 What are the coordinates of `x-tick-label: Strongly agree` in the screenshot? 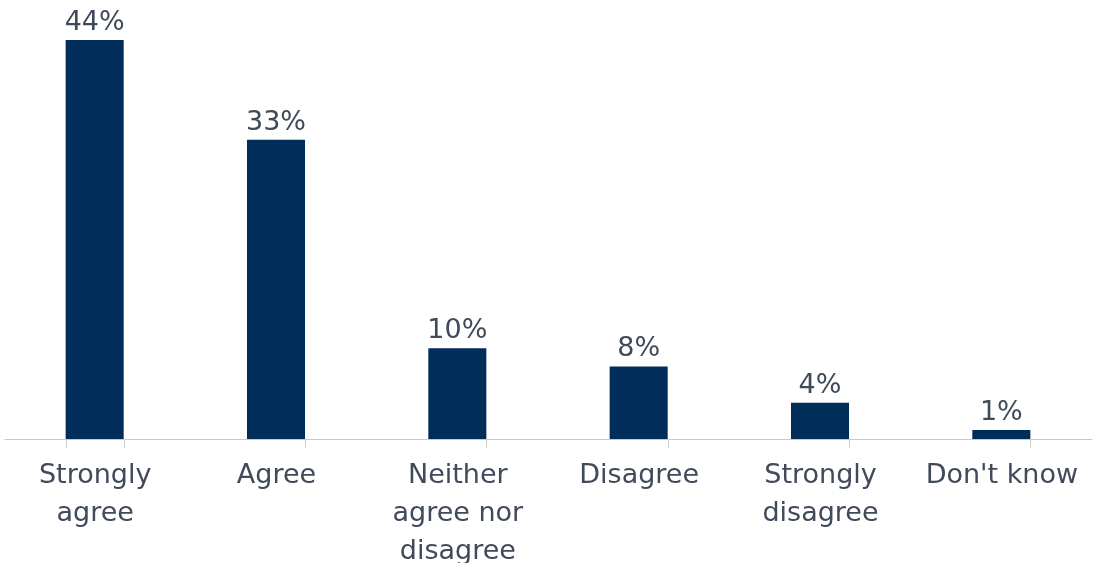 It's located at (95, 492).